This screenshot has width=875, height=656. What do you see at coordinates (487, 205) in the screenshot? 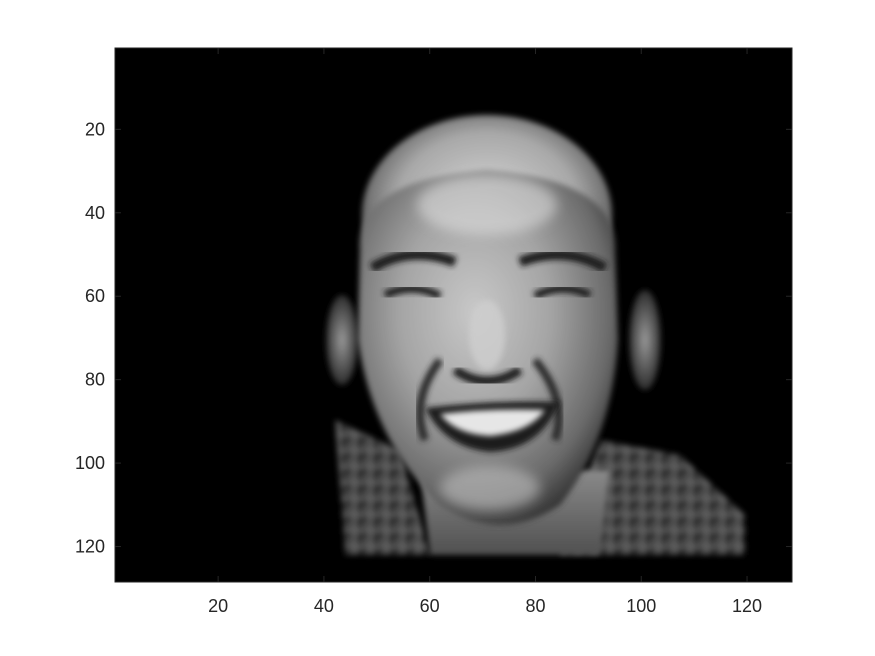
I see `forehead-highlight` at bounding box center [487, 205].